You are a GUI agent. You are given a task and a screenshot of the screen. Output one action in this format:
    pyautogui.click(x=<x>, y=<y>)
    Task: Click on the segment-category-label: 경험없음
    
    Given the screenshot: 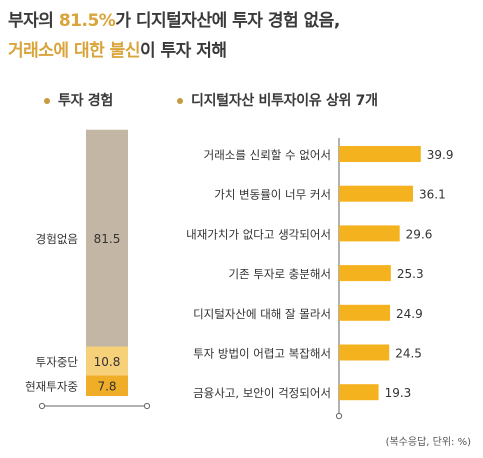 What is the action you would take?
    pyautogui.click(x=57, y=239)
    